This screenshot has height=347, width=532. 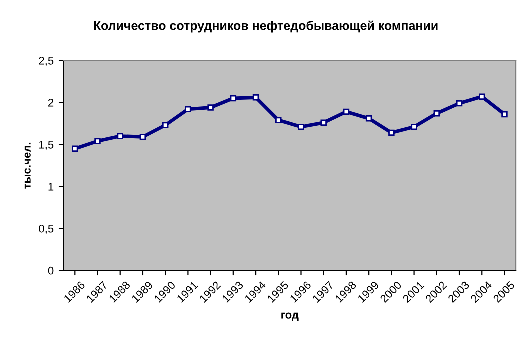 What do you see at coordinates (47, 145) in the screenshot?
I see `y-tick-label: 1,5` at bounding box center [47, 145].